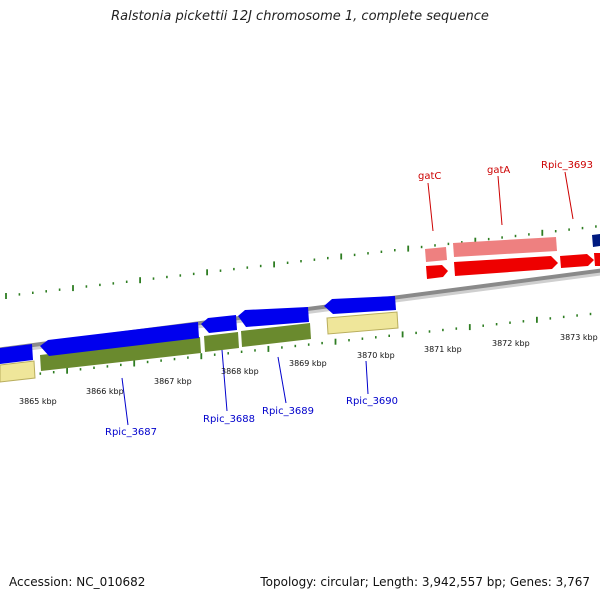 The width and height of the screenshot is (600, 600). Describe the element at coordinates (511, 343) in the screenshot. I see `scale-label: 3872 kbp` at that location.